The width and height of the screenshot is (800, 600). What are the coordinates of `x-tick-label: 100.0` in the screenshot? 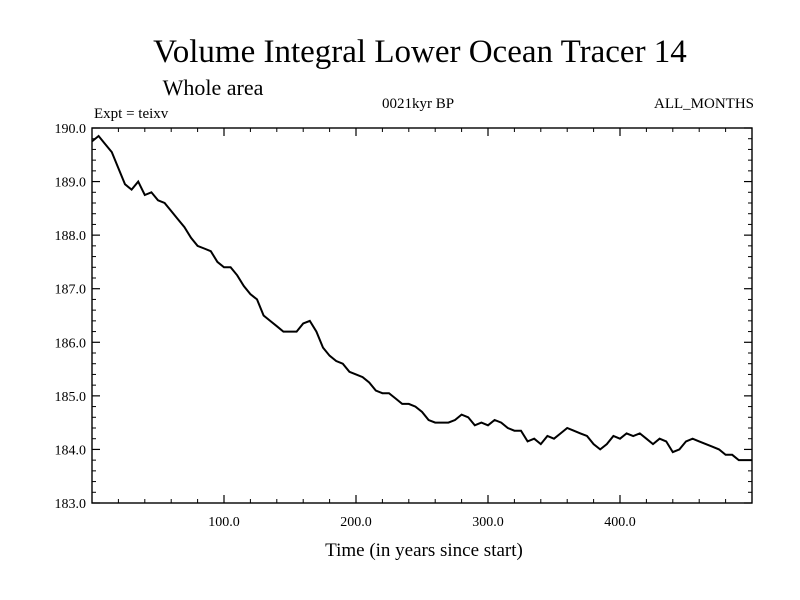 It's located at (224, 522).